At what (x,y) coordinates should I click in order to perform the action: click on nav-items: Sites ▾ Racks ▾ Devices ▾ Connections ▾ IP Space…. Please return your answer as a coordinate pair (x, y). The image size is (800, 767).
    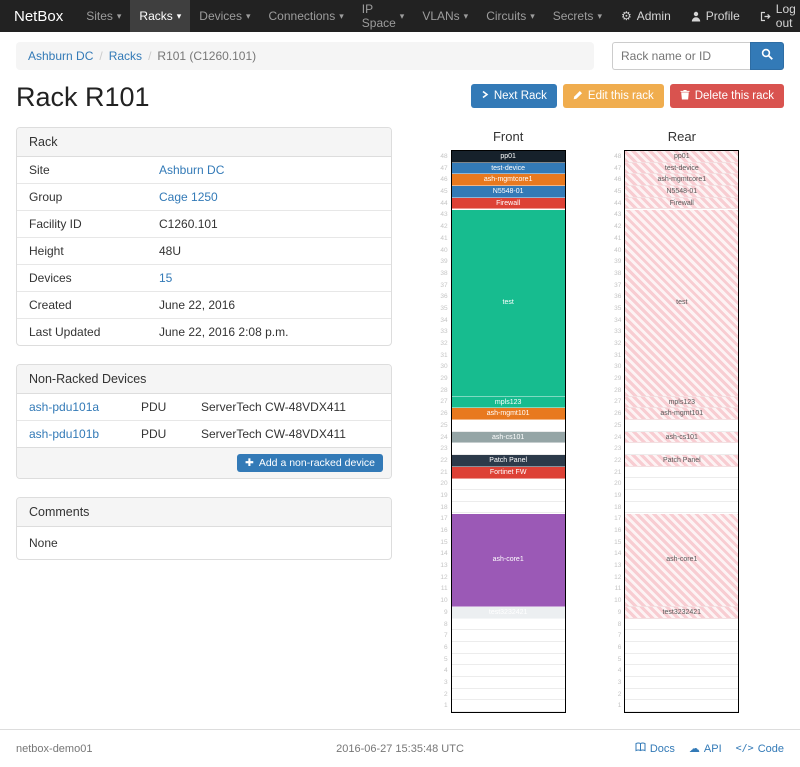
    Looking at the image, I should click on (344, 16).